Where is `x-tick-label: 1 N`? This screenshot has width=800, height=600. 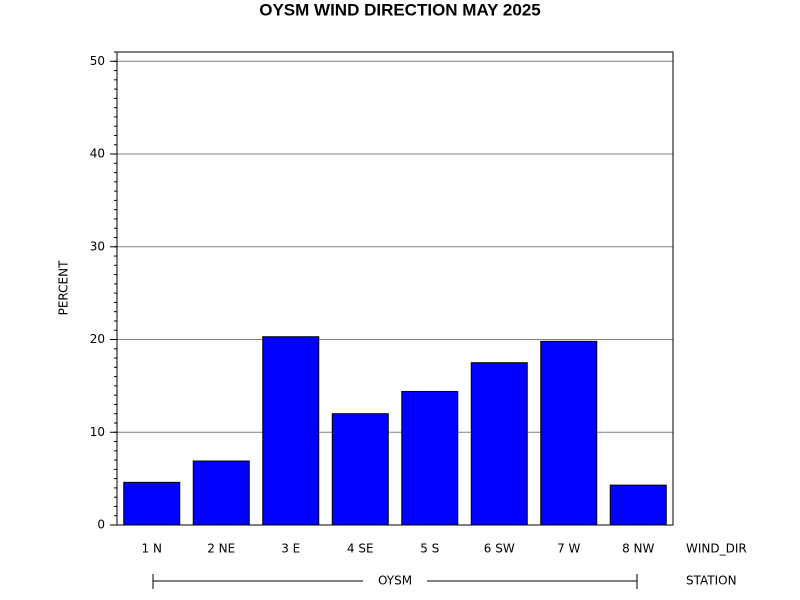 x-tick-label: 1 N is located at coordinates (152, 549).